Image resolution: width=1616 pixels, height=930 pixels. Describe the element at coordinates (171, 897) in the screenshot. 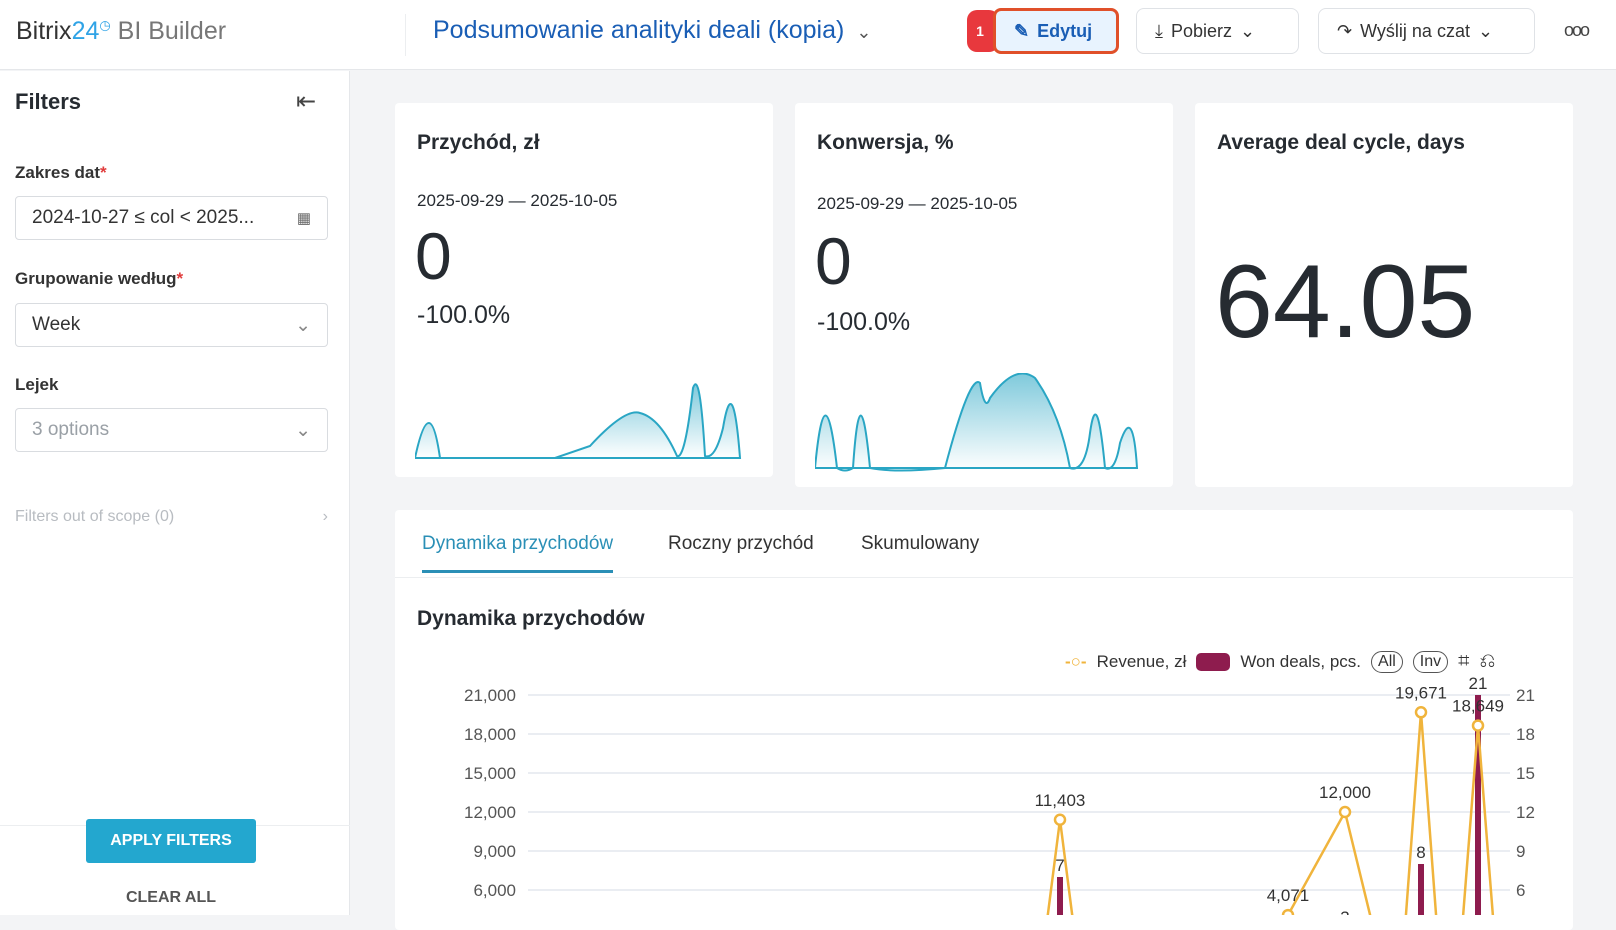

I see `clear-all-button: CLEAR ALL` at that location.